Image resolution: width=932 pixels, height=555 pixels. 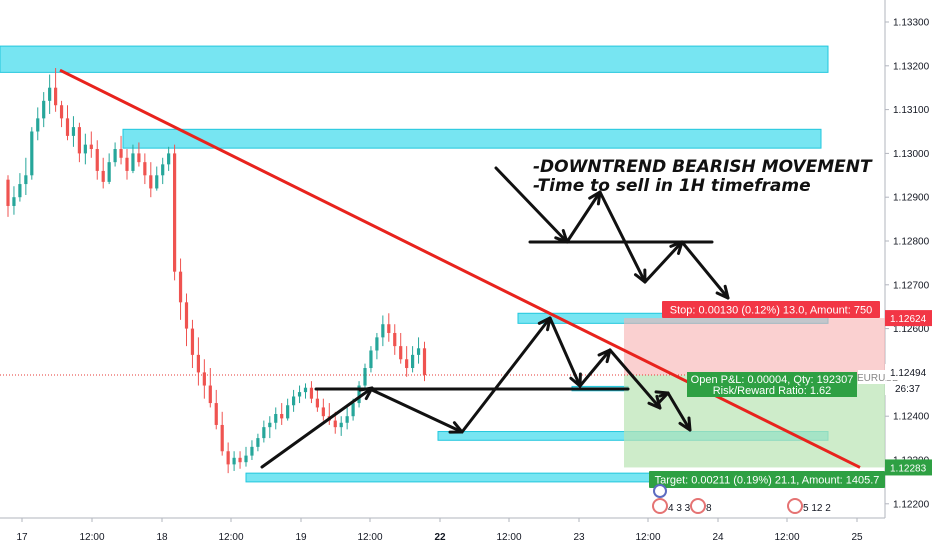 I want to click on price-tick-label: 1.13200, so click(x=911, y=66).